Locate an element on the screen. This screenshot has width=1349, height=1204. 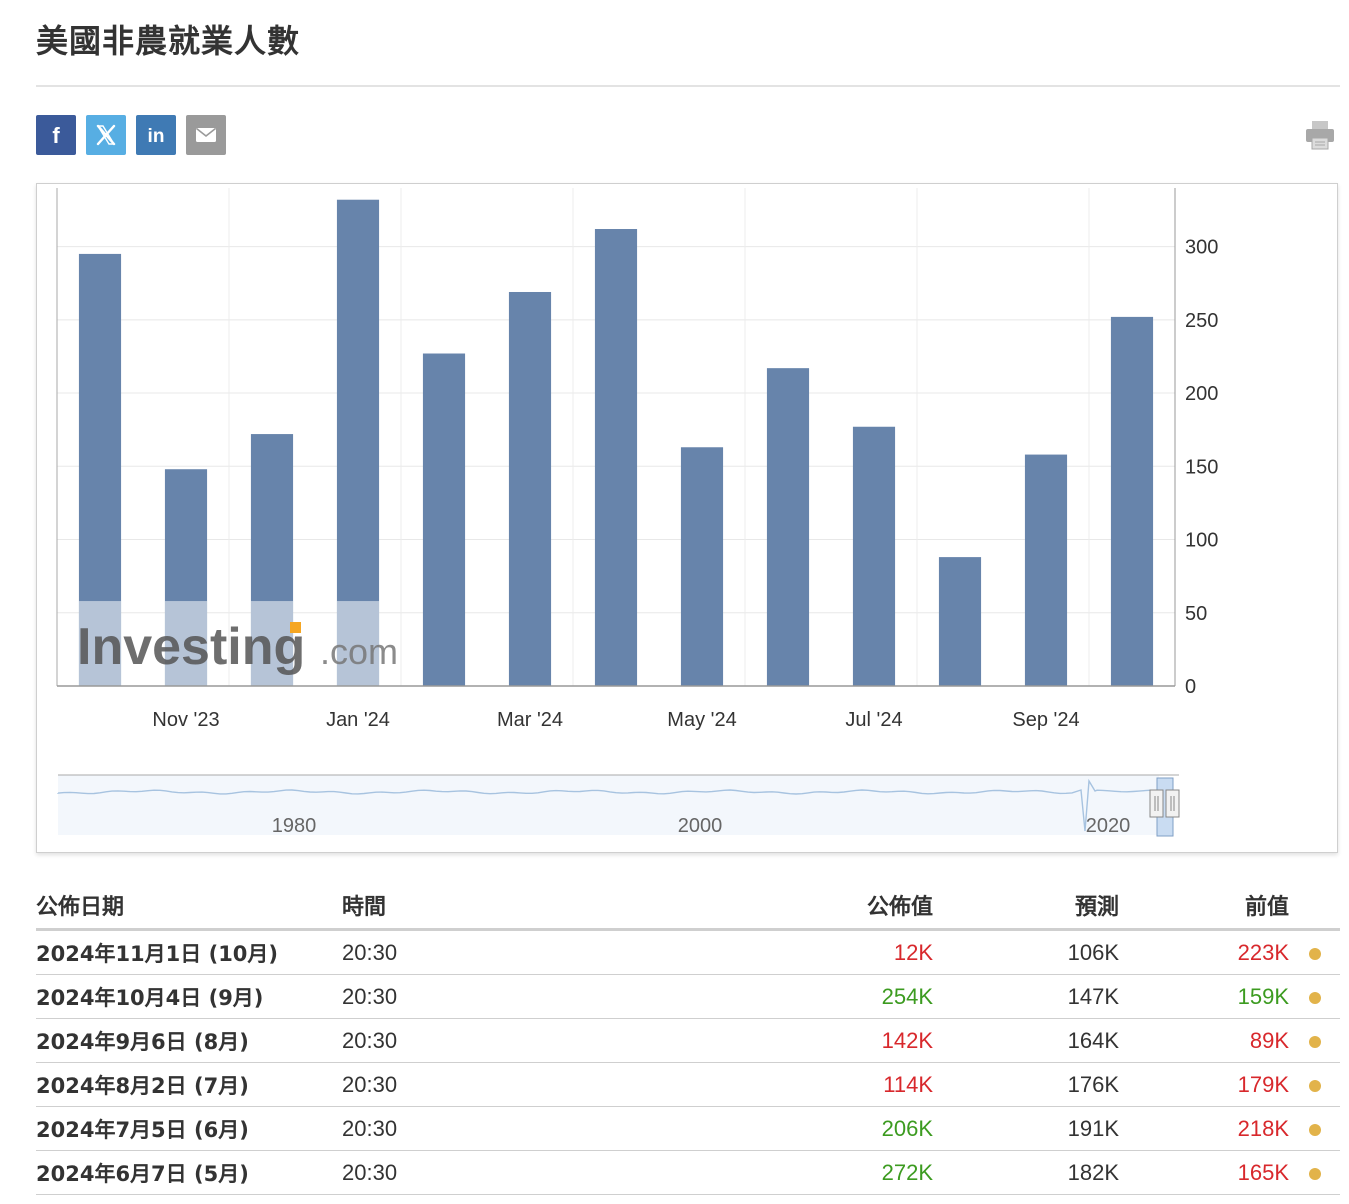
table-row: 2024年8月2日 (7月) 20:30 114K 176K 179K is located at coordinates (688, 1084).